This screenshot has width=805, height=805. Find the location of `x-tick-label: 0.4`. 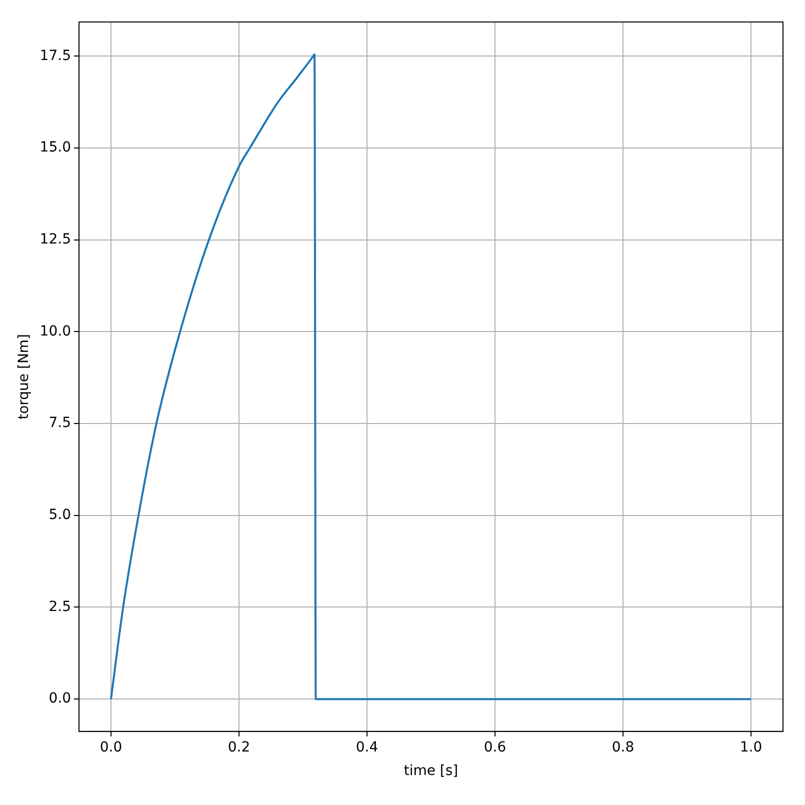

x-tick-label: 0.4 is located at coordinates (367, 747).